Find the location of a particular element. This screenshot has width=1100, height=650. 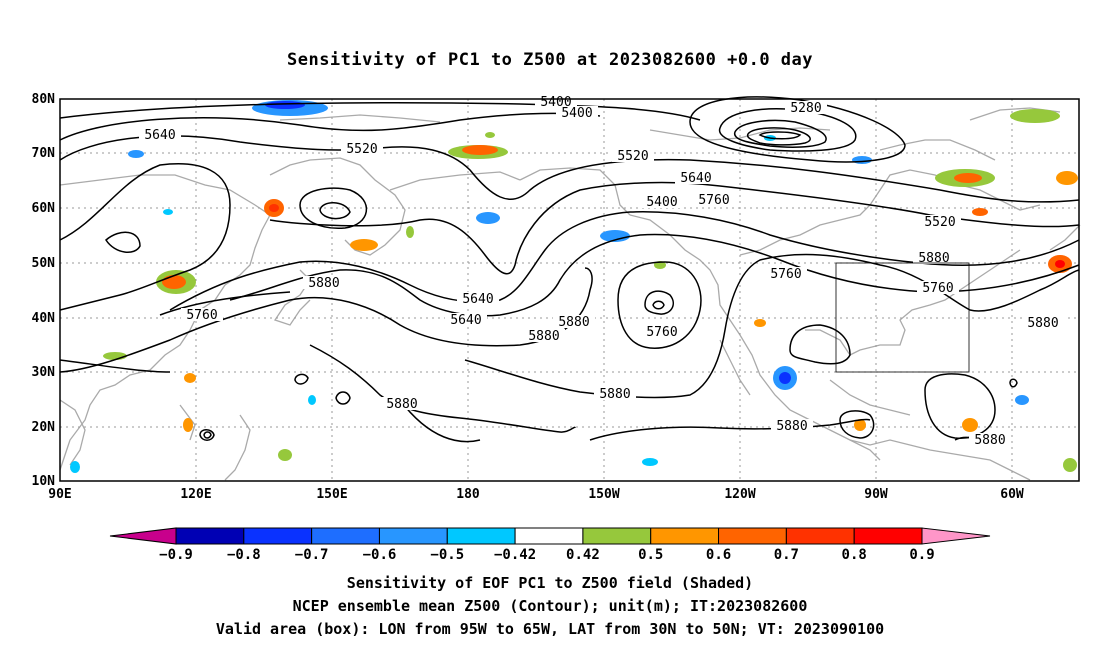

contour-label: 5280 is located at coordinates (805, 108).